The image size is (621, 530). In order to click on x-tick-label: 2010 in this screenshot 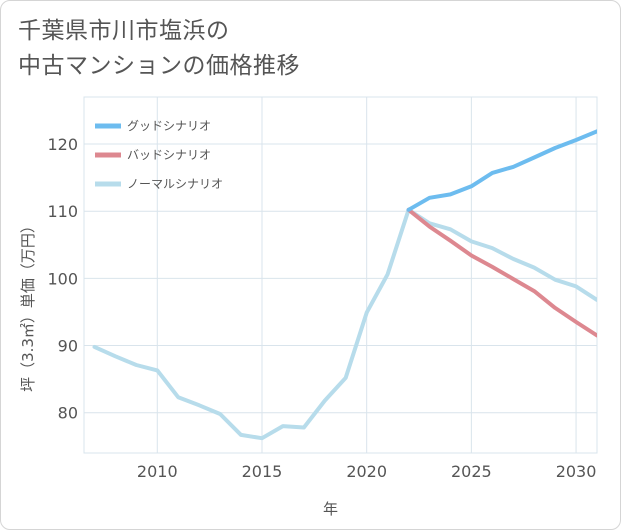, I will do `click(157, 471)`.